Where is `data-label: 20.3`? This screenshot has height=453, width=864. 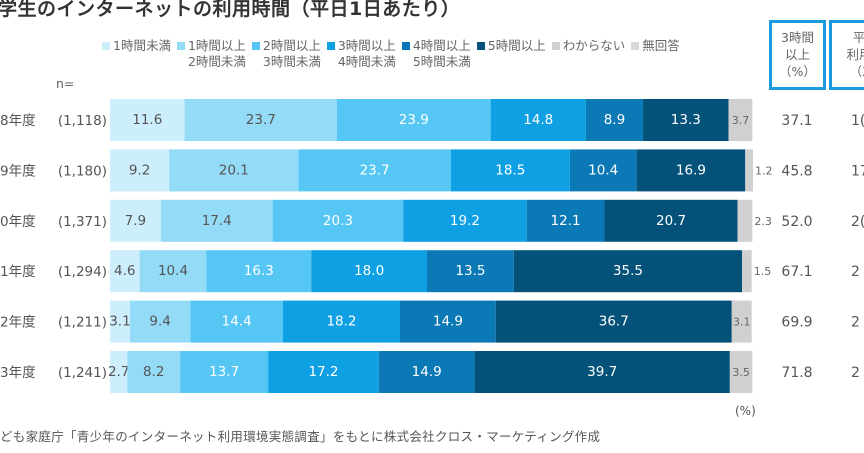 data-label: 20.3 is located at coordinates (338, 221).